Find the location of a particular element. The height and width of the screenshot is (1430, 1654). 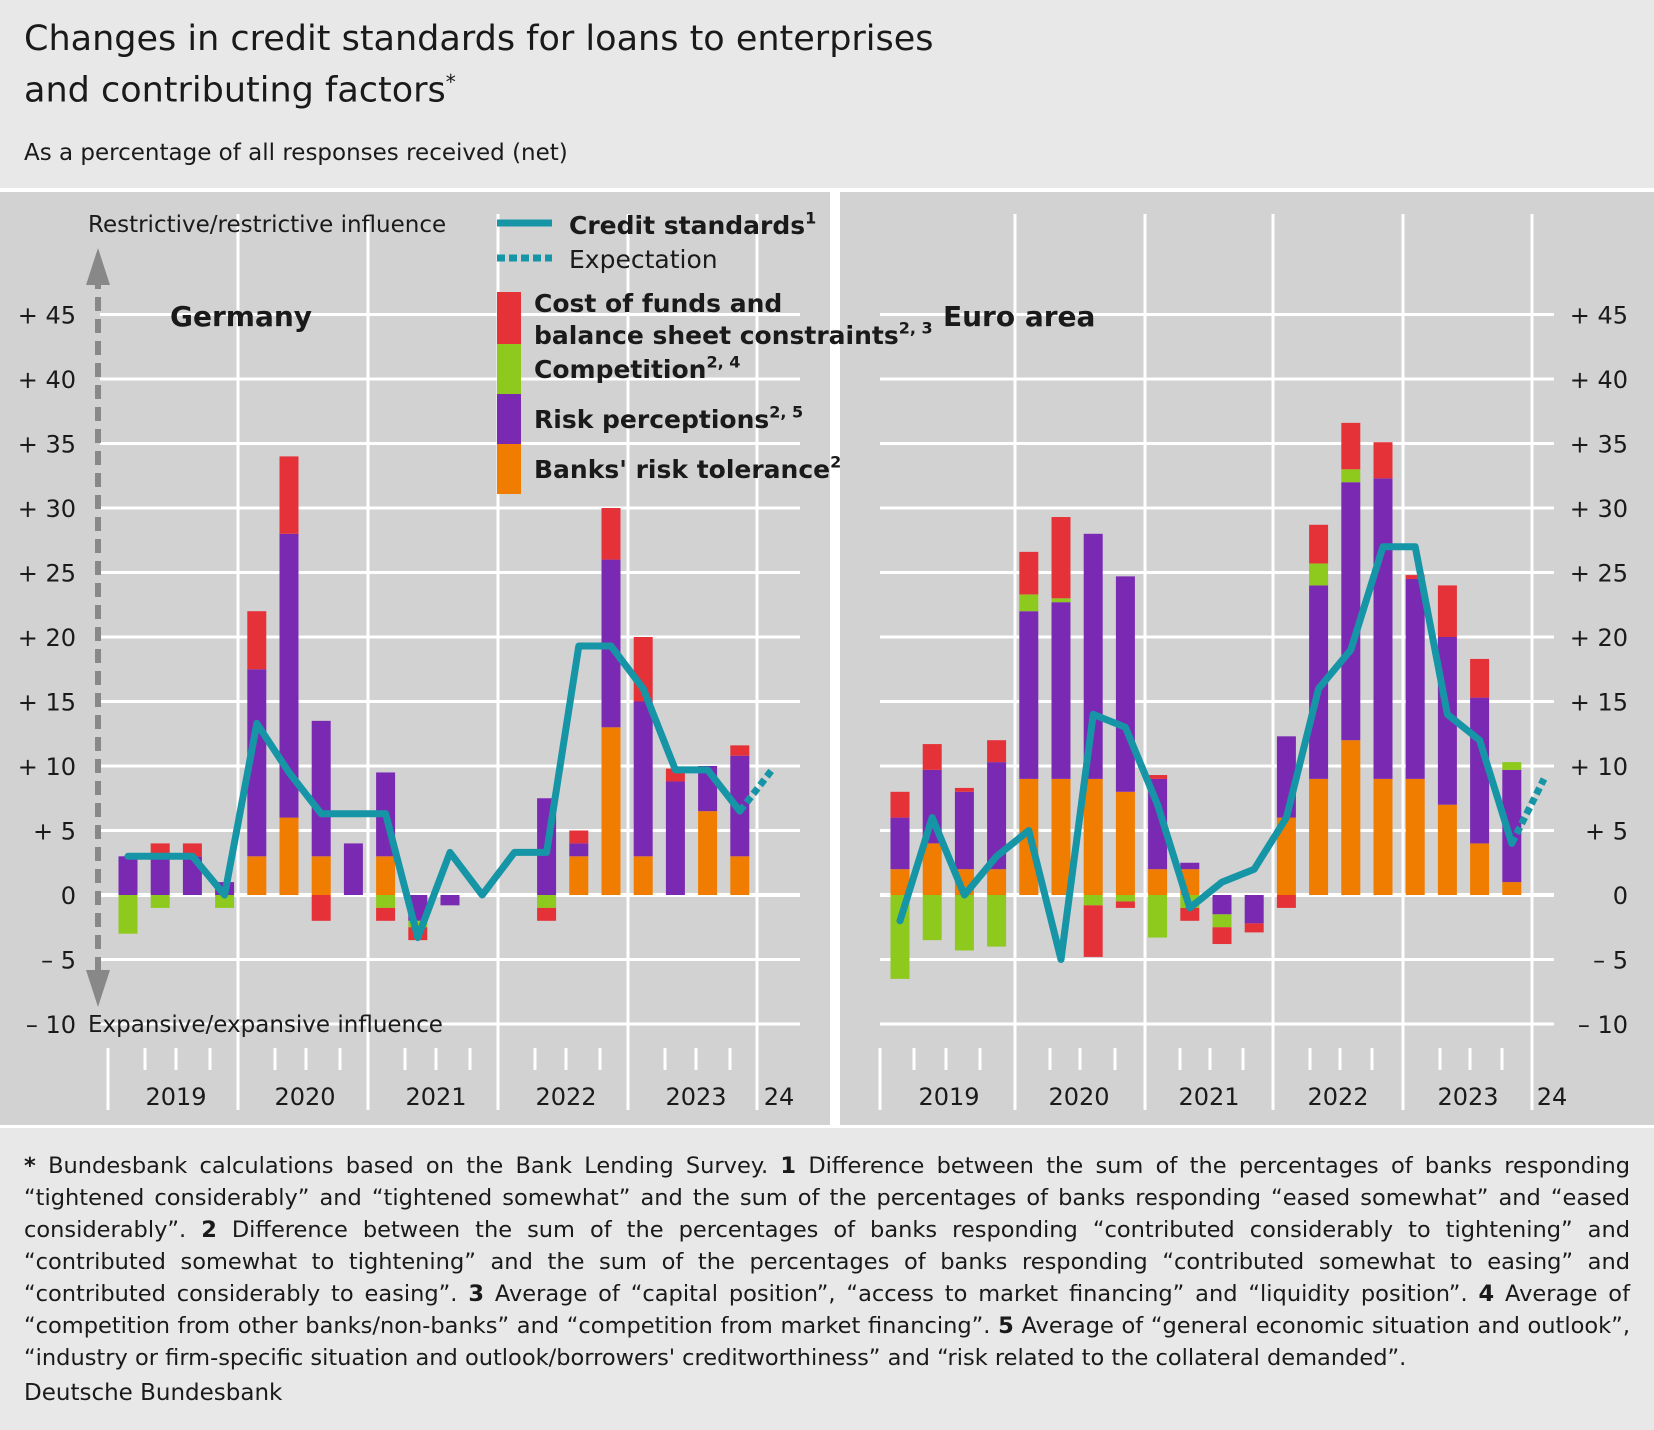

y-tick-label-0-9: 0 is located at coordinates (68, 896).